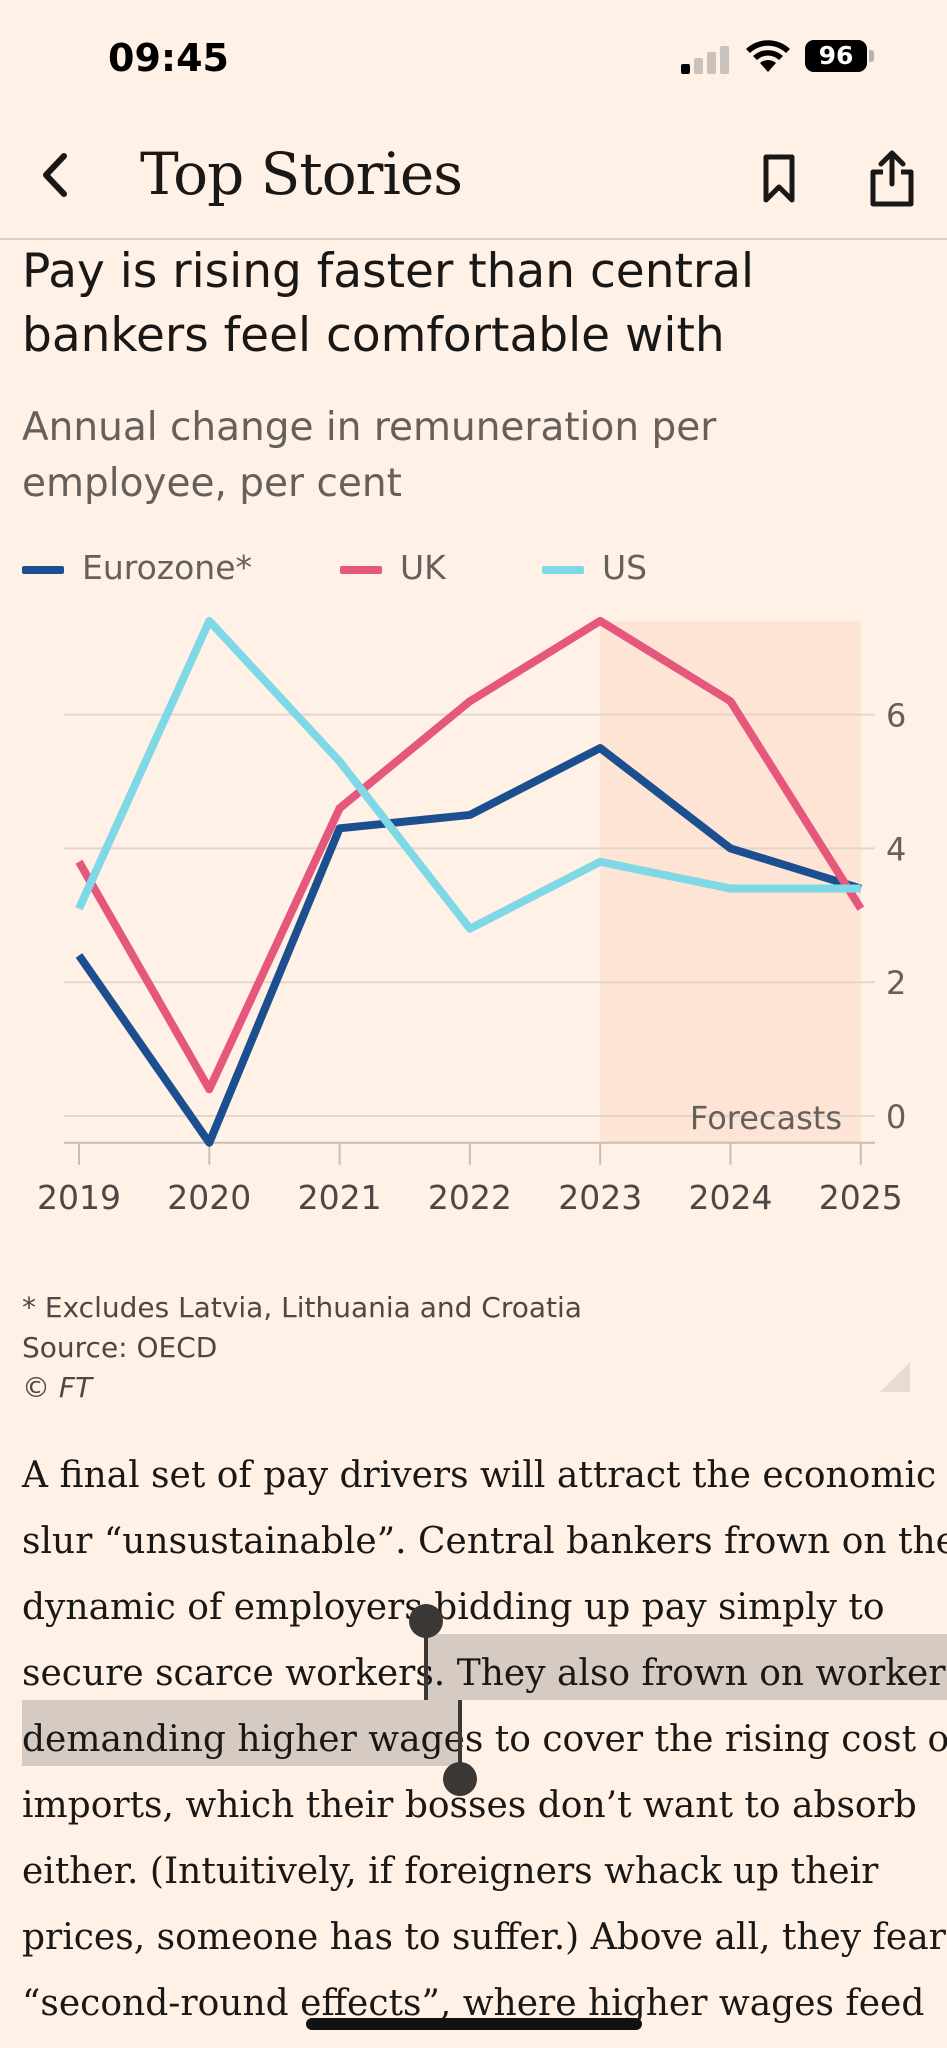 Image resolution: width=947 pixels, height=2048 pixels. What do you see at coordinates (168, 58) in the screenshot?
I see `status-time: 09:45` at bounding box center [168, 58].